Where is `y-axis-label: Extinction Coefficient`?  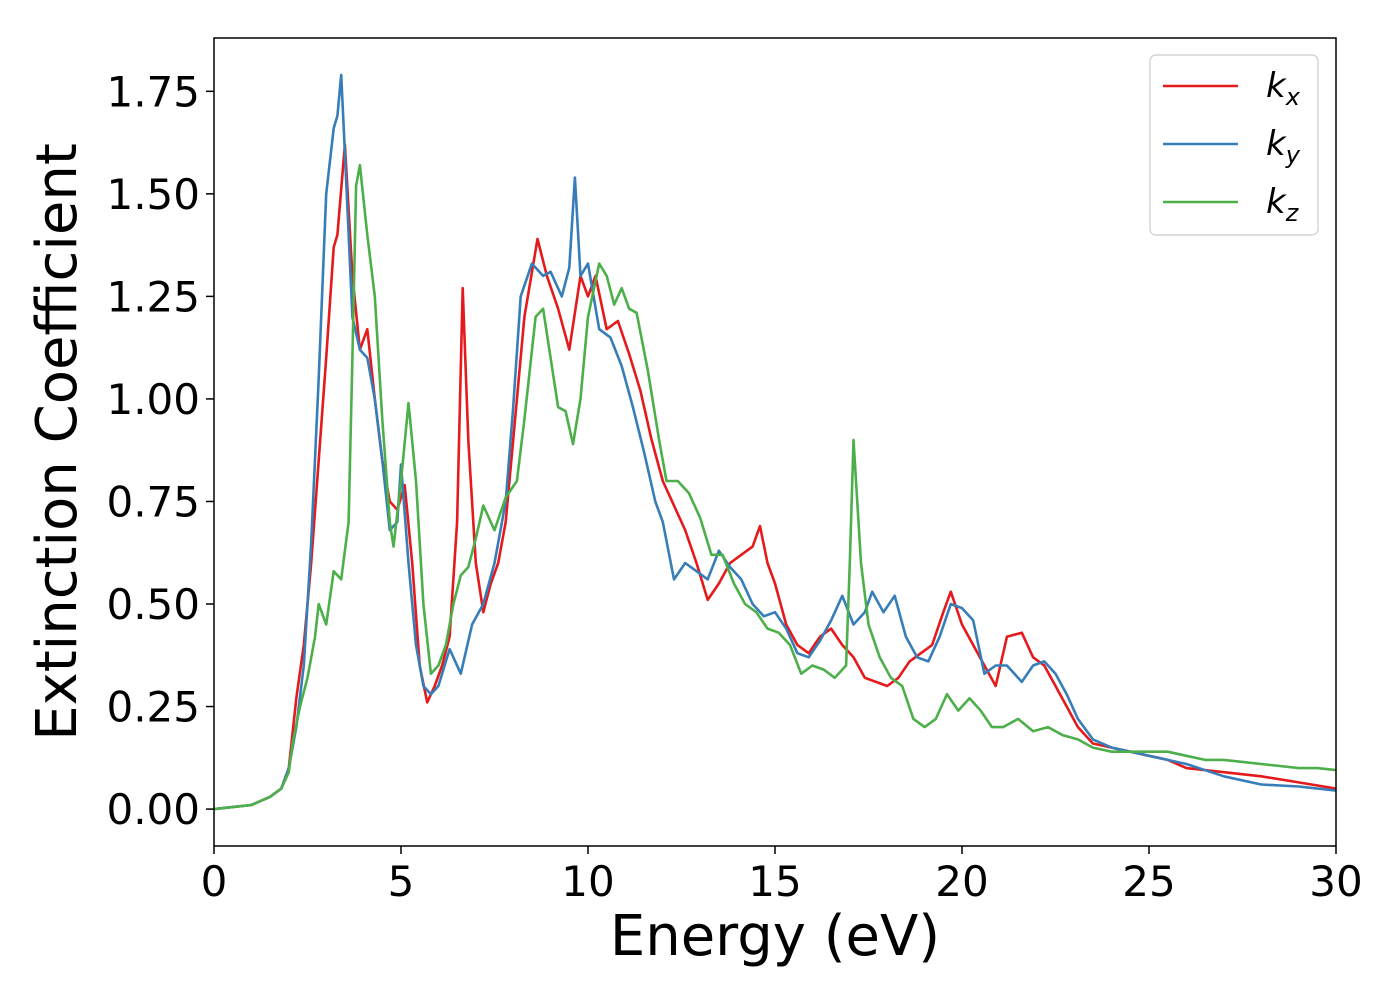 y-axis-label: Extinction Coefficient is located at coordinates (57, 442).